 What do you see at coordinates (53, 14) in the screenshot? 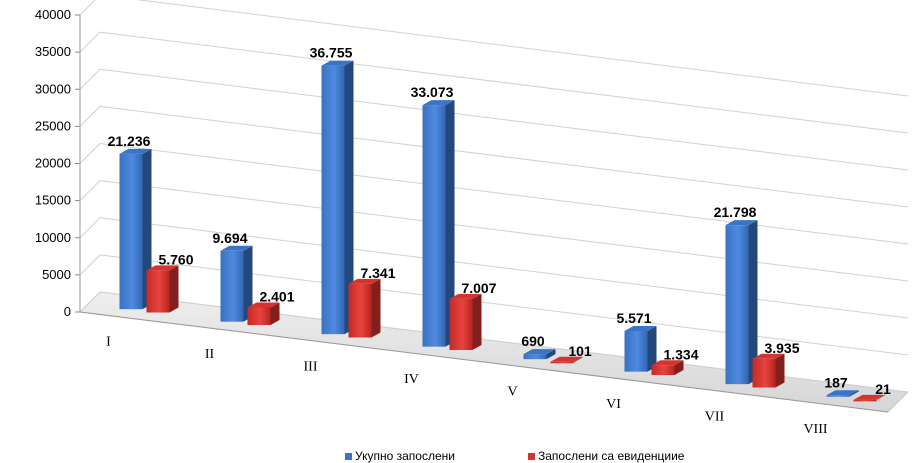
I see `y-tick-label: 40000` at bounding box center [53, 14].